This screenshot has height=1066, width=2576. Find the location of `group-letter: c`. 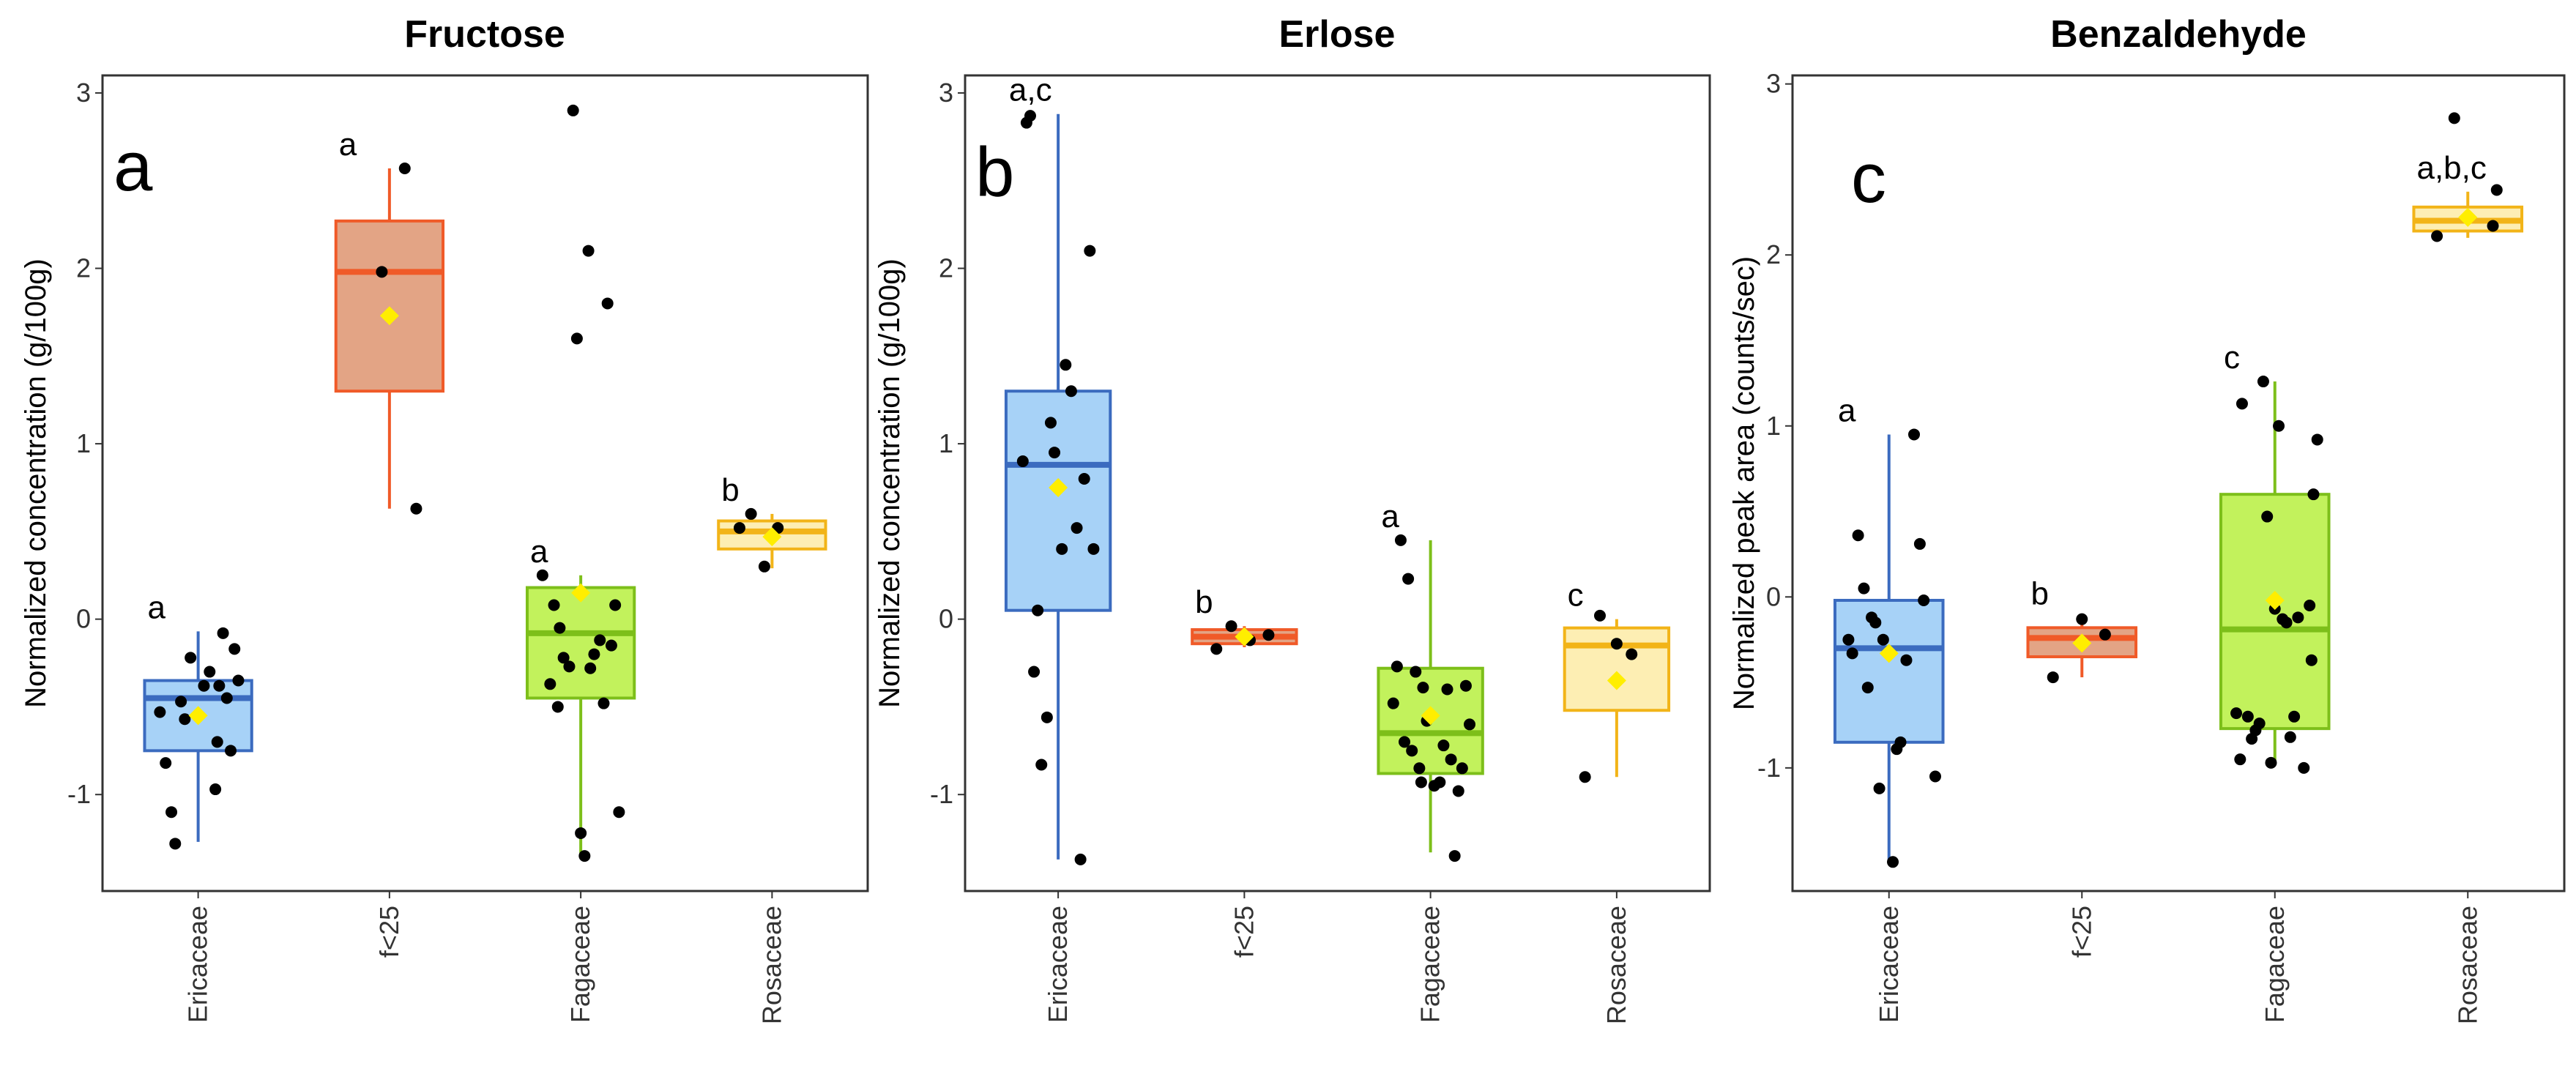

group-letter: c is located at coordinates (2232, 358).